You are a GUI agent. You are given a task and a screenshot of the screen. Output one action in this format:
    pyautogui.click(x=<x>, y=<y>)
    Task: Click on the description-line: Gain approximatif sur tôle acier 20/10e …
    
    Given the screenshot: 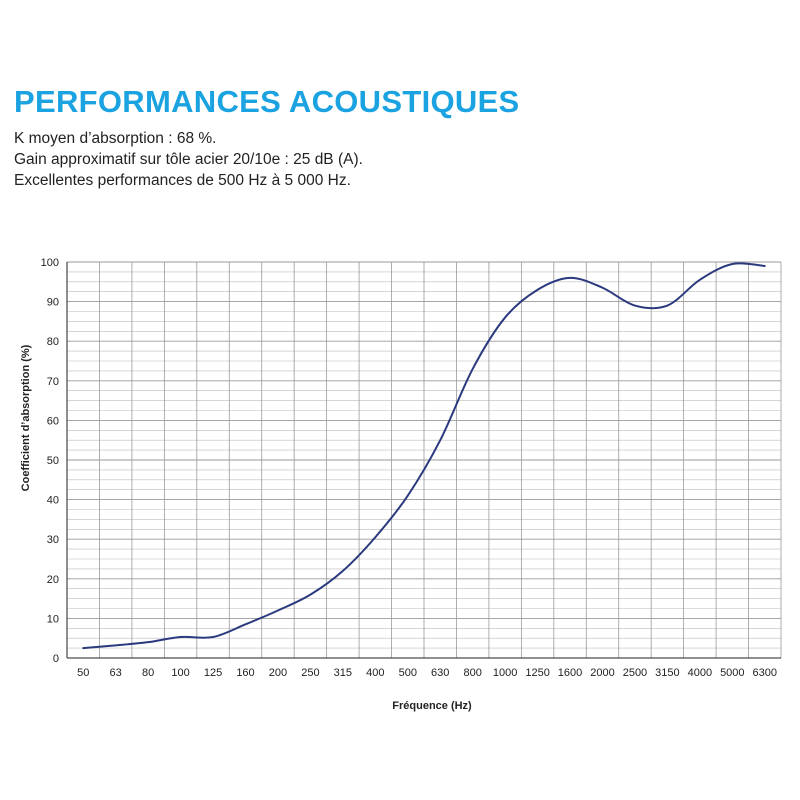 What is the action you would take?
    pyautogui.click(x=188, y=159)
    